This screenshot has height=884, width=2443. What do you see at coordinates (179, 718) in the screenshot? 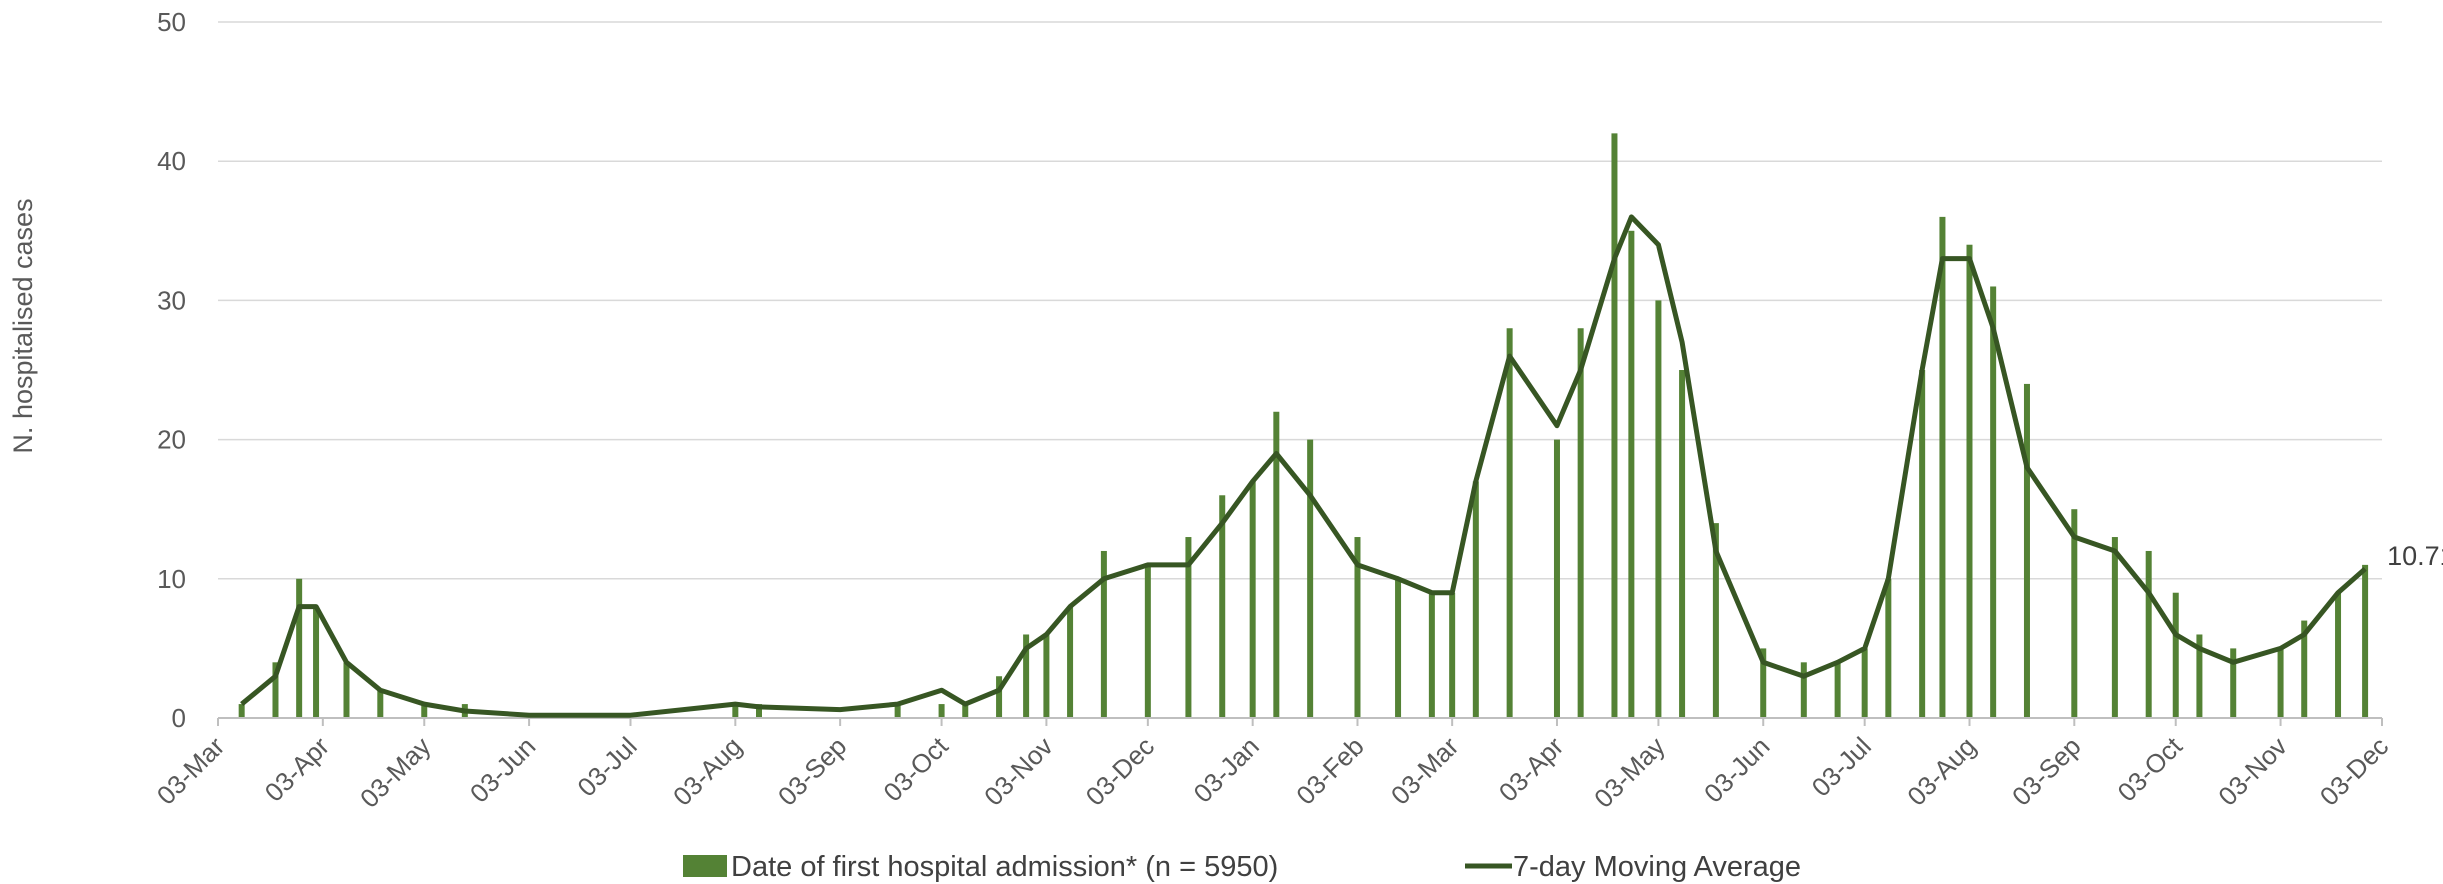
I see `y-tick-label: 0` at bounding box center [179, 718].